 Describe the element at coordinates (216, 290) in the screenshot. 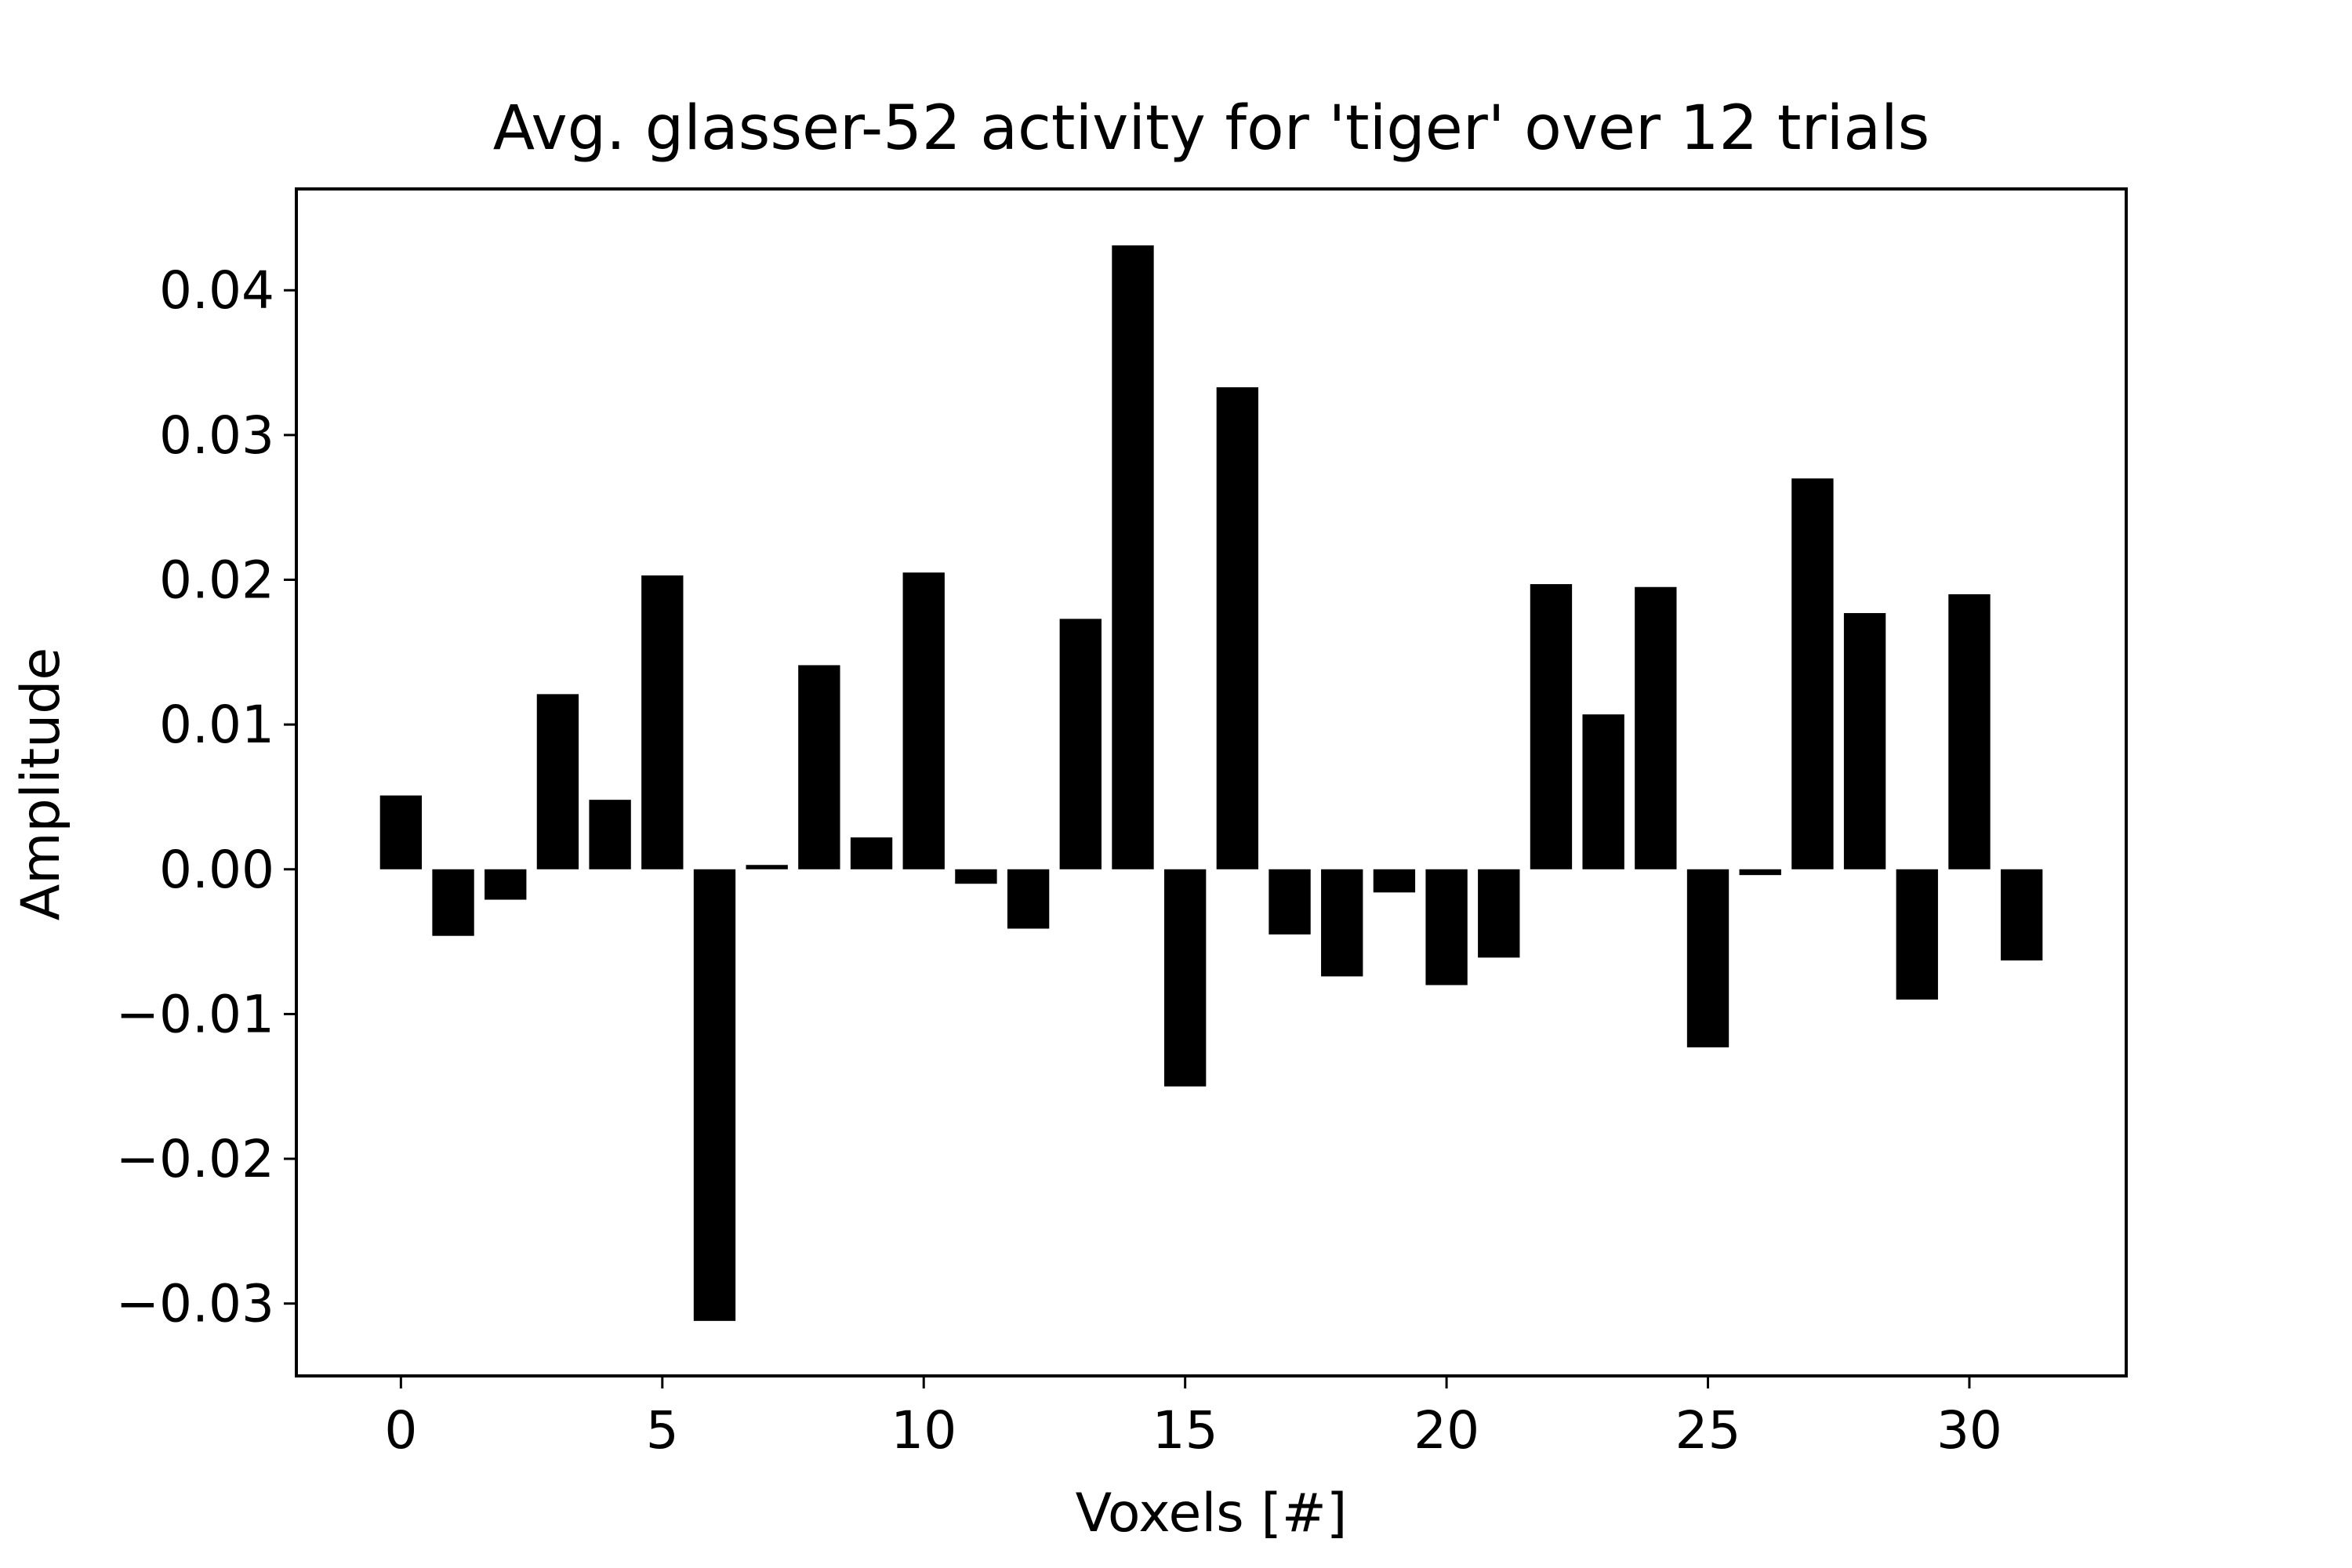

I see `y-tick-label: 0.04` at that location.